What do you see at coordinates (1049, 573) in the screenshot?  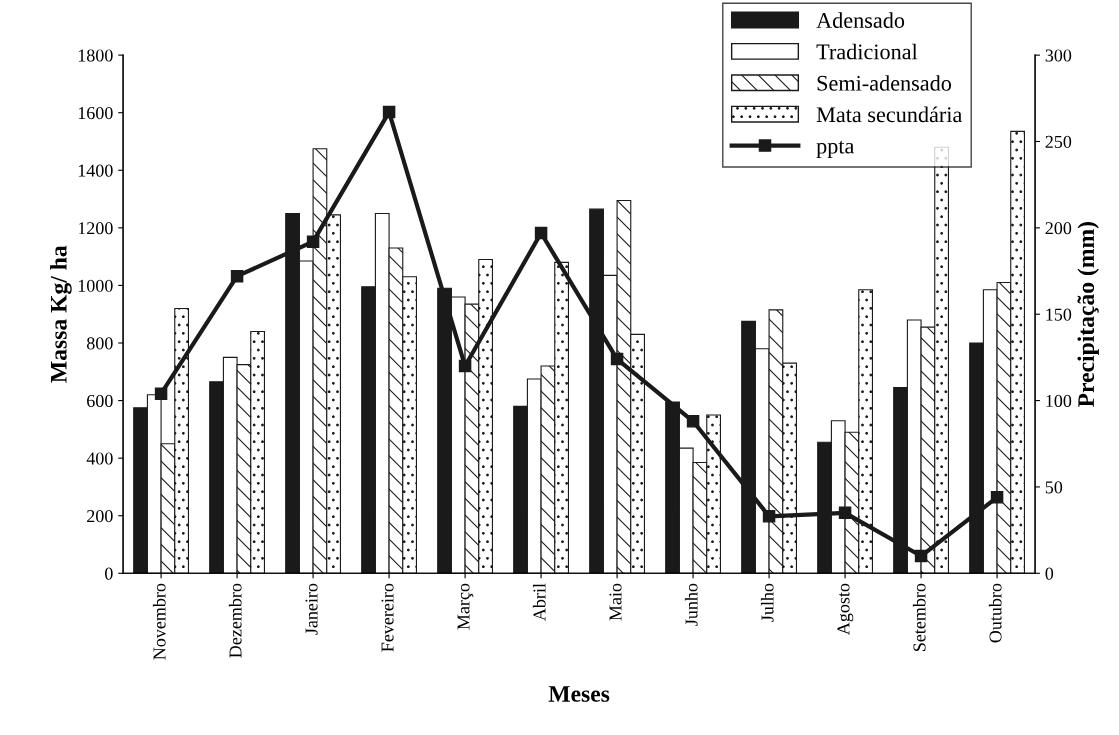 I see `y2-tick-label: 0` at bounding box center [1049, 573].